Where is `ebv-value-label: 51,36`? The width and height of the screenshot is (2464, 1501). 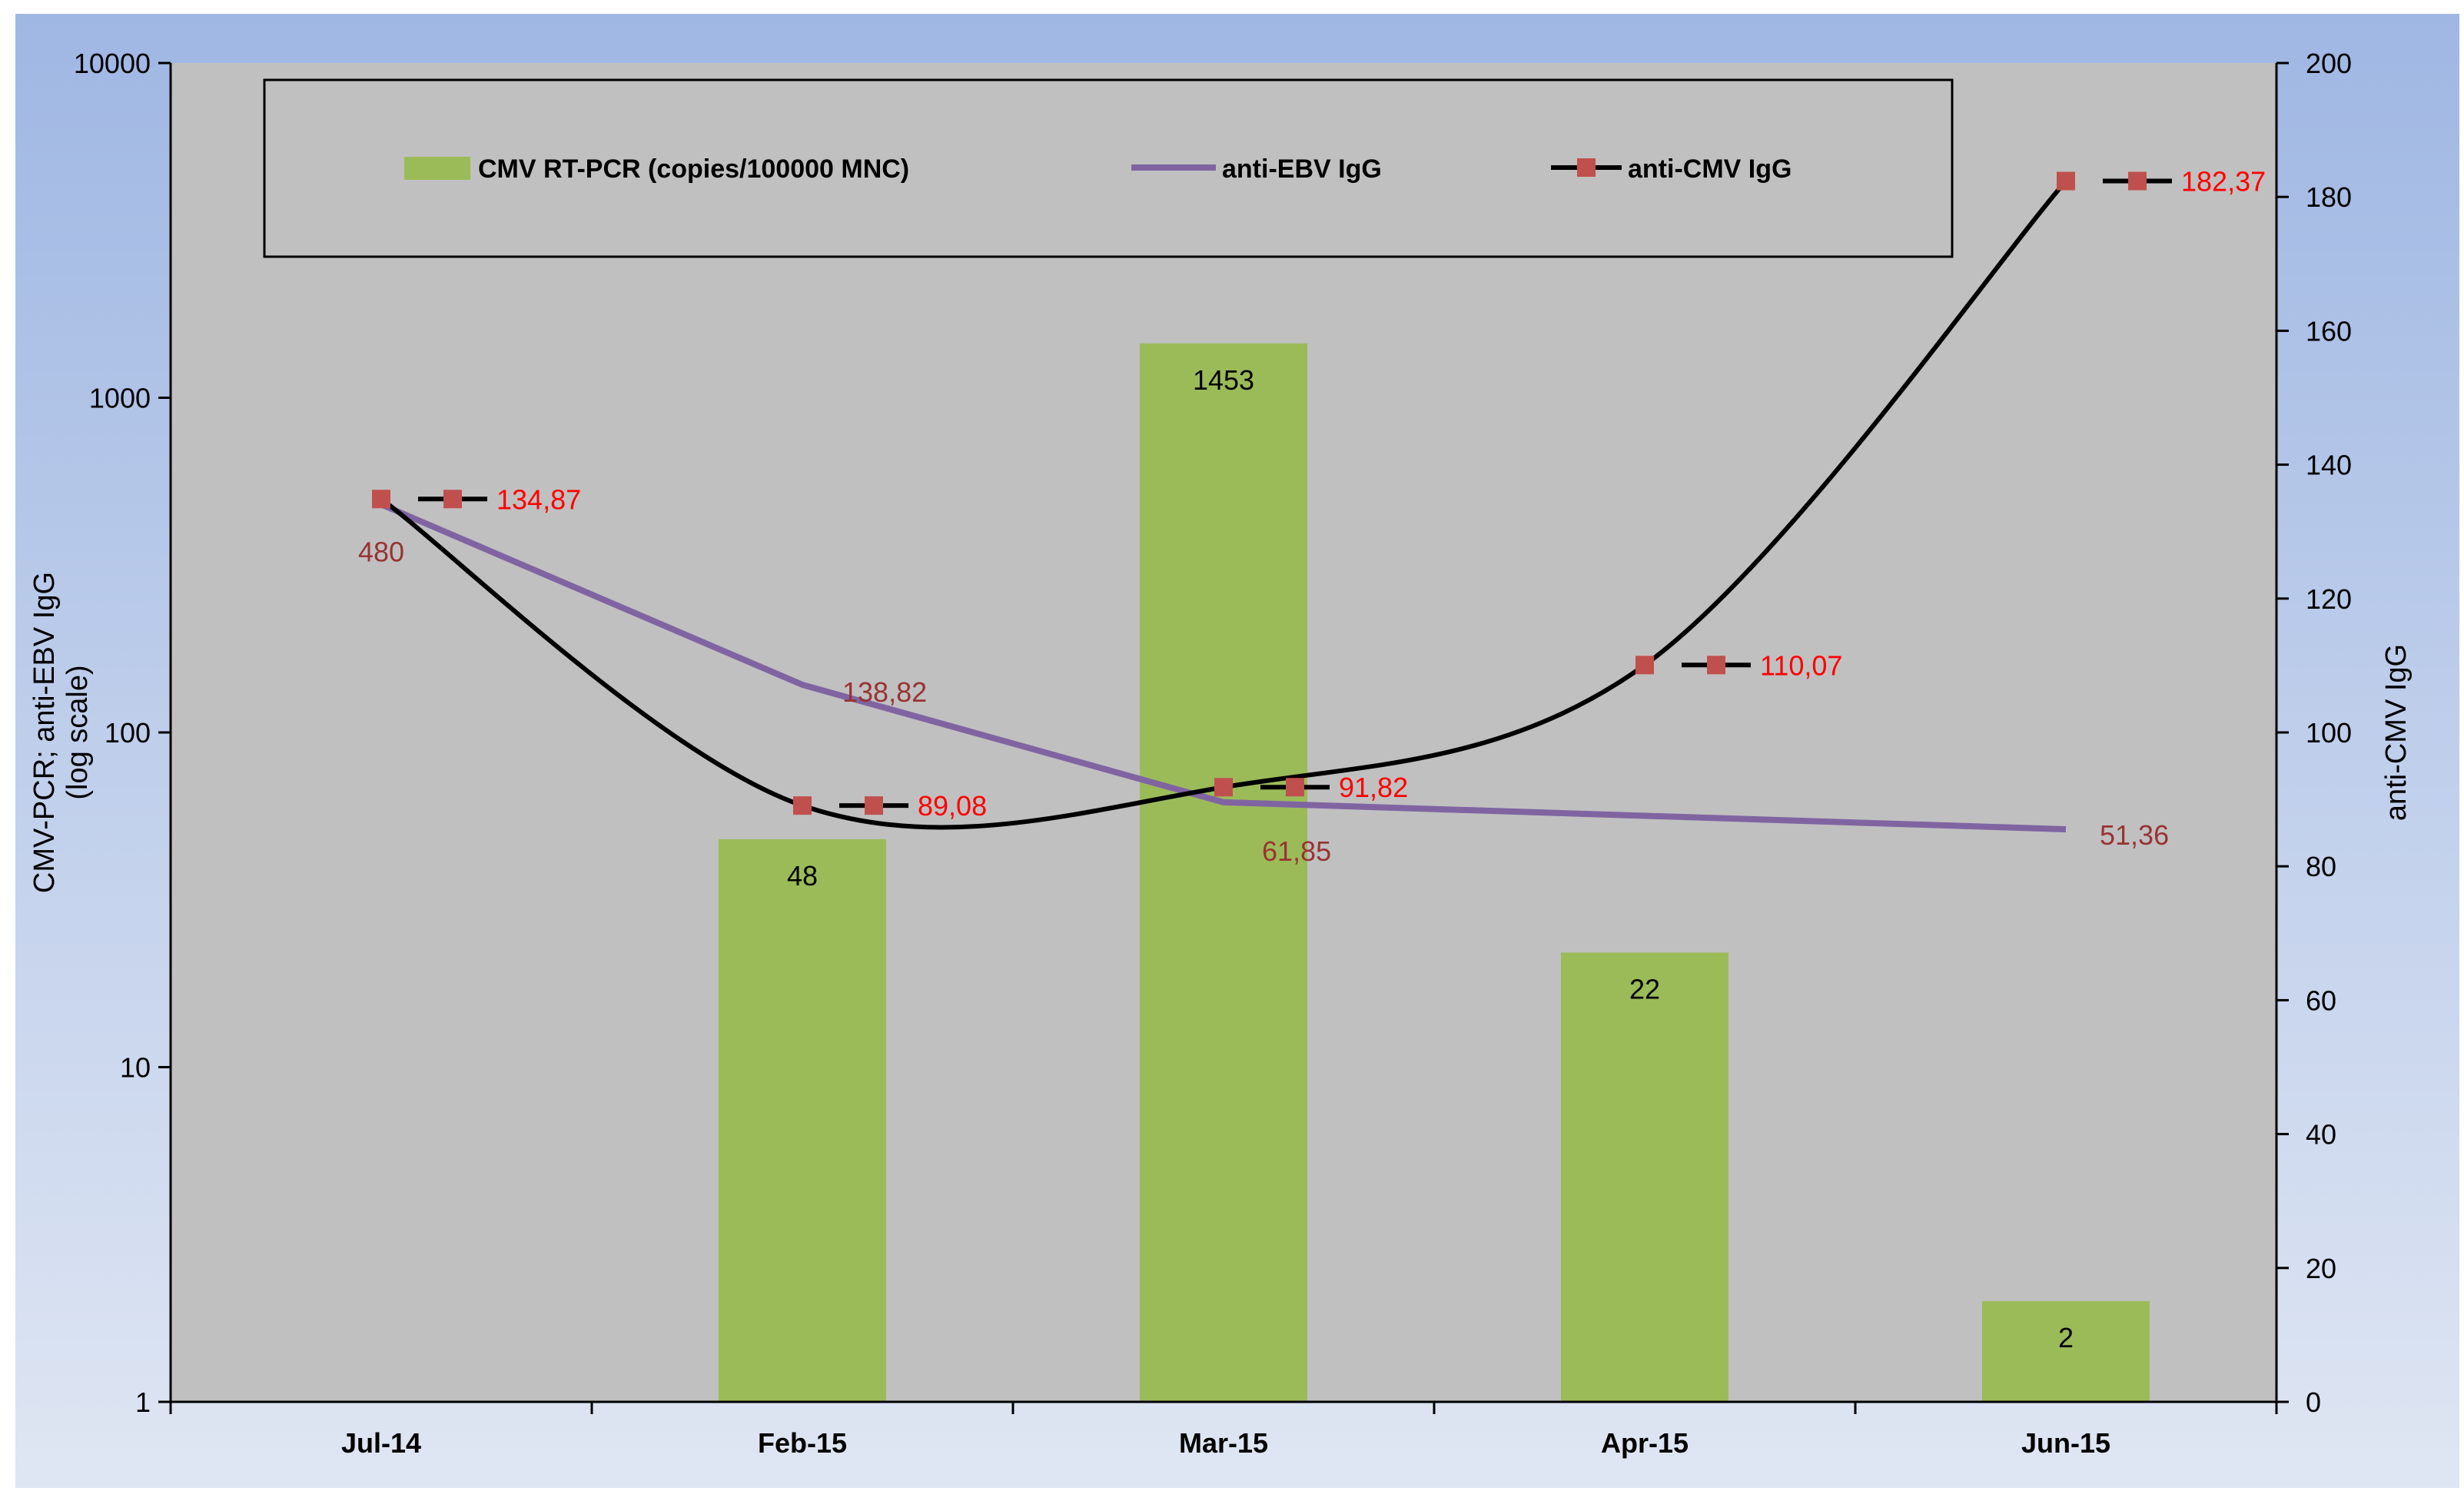 ebv-value-label: 51,36 is located at coordinates (2134, 835).